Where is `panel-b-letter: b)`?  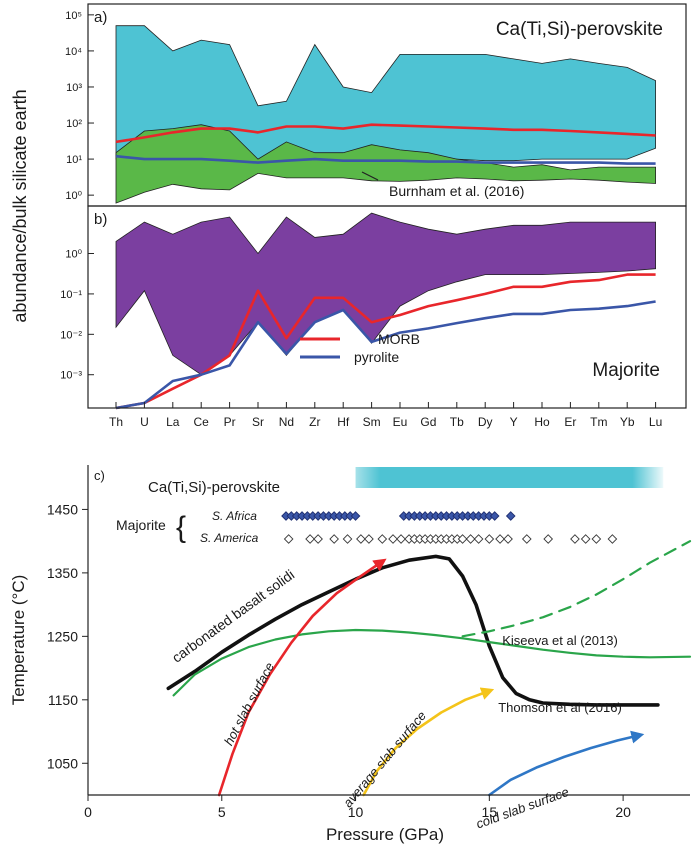 panel-b-letter: b) is located at coordinates (100, 219).